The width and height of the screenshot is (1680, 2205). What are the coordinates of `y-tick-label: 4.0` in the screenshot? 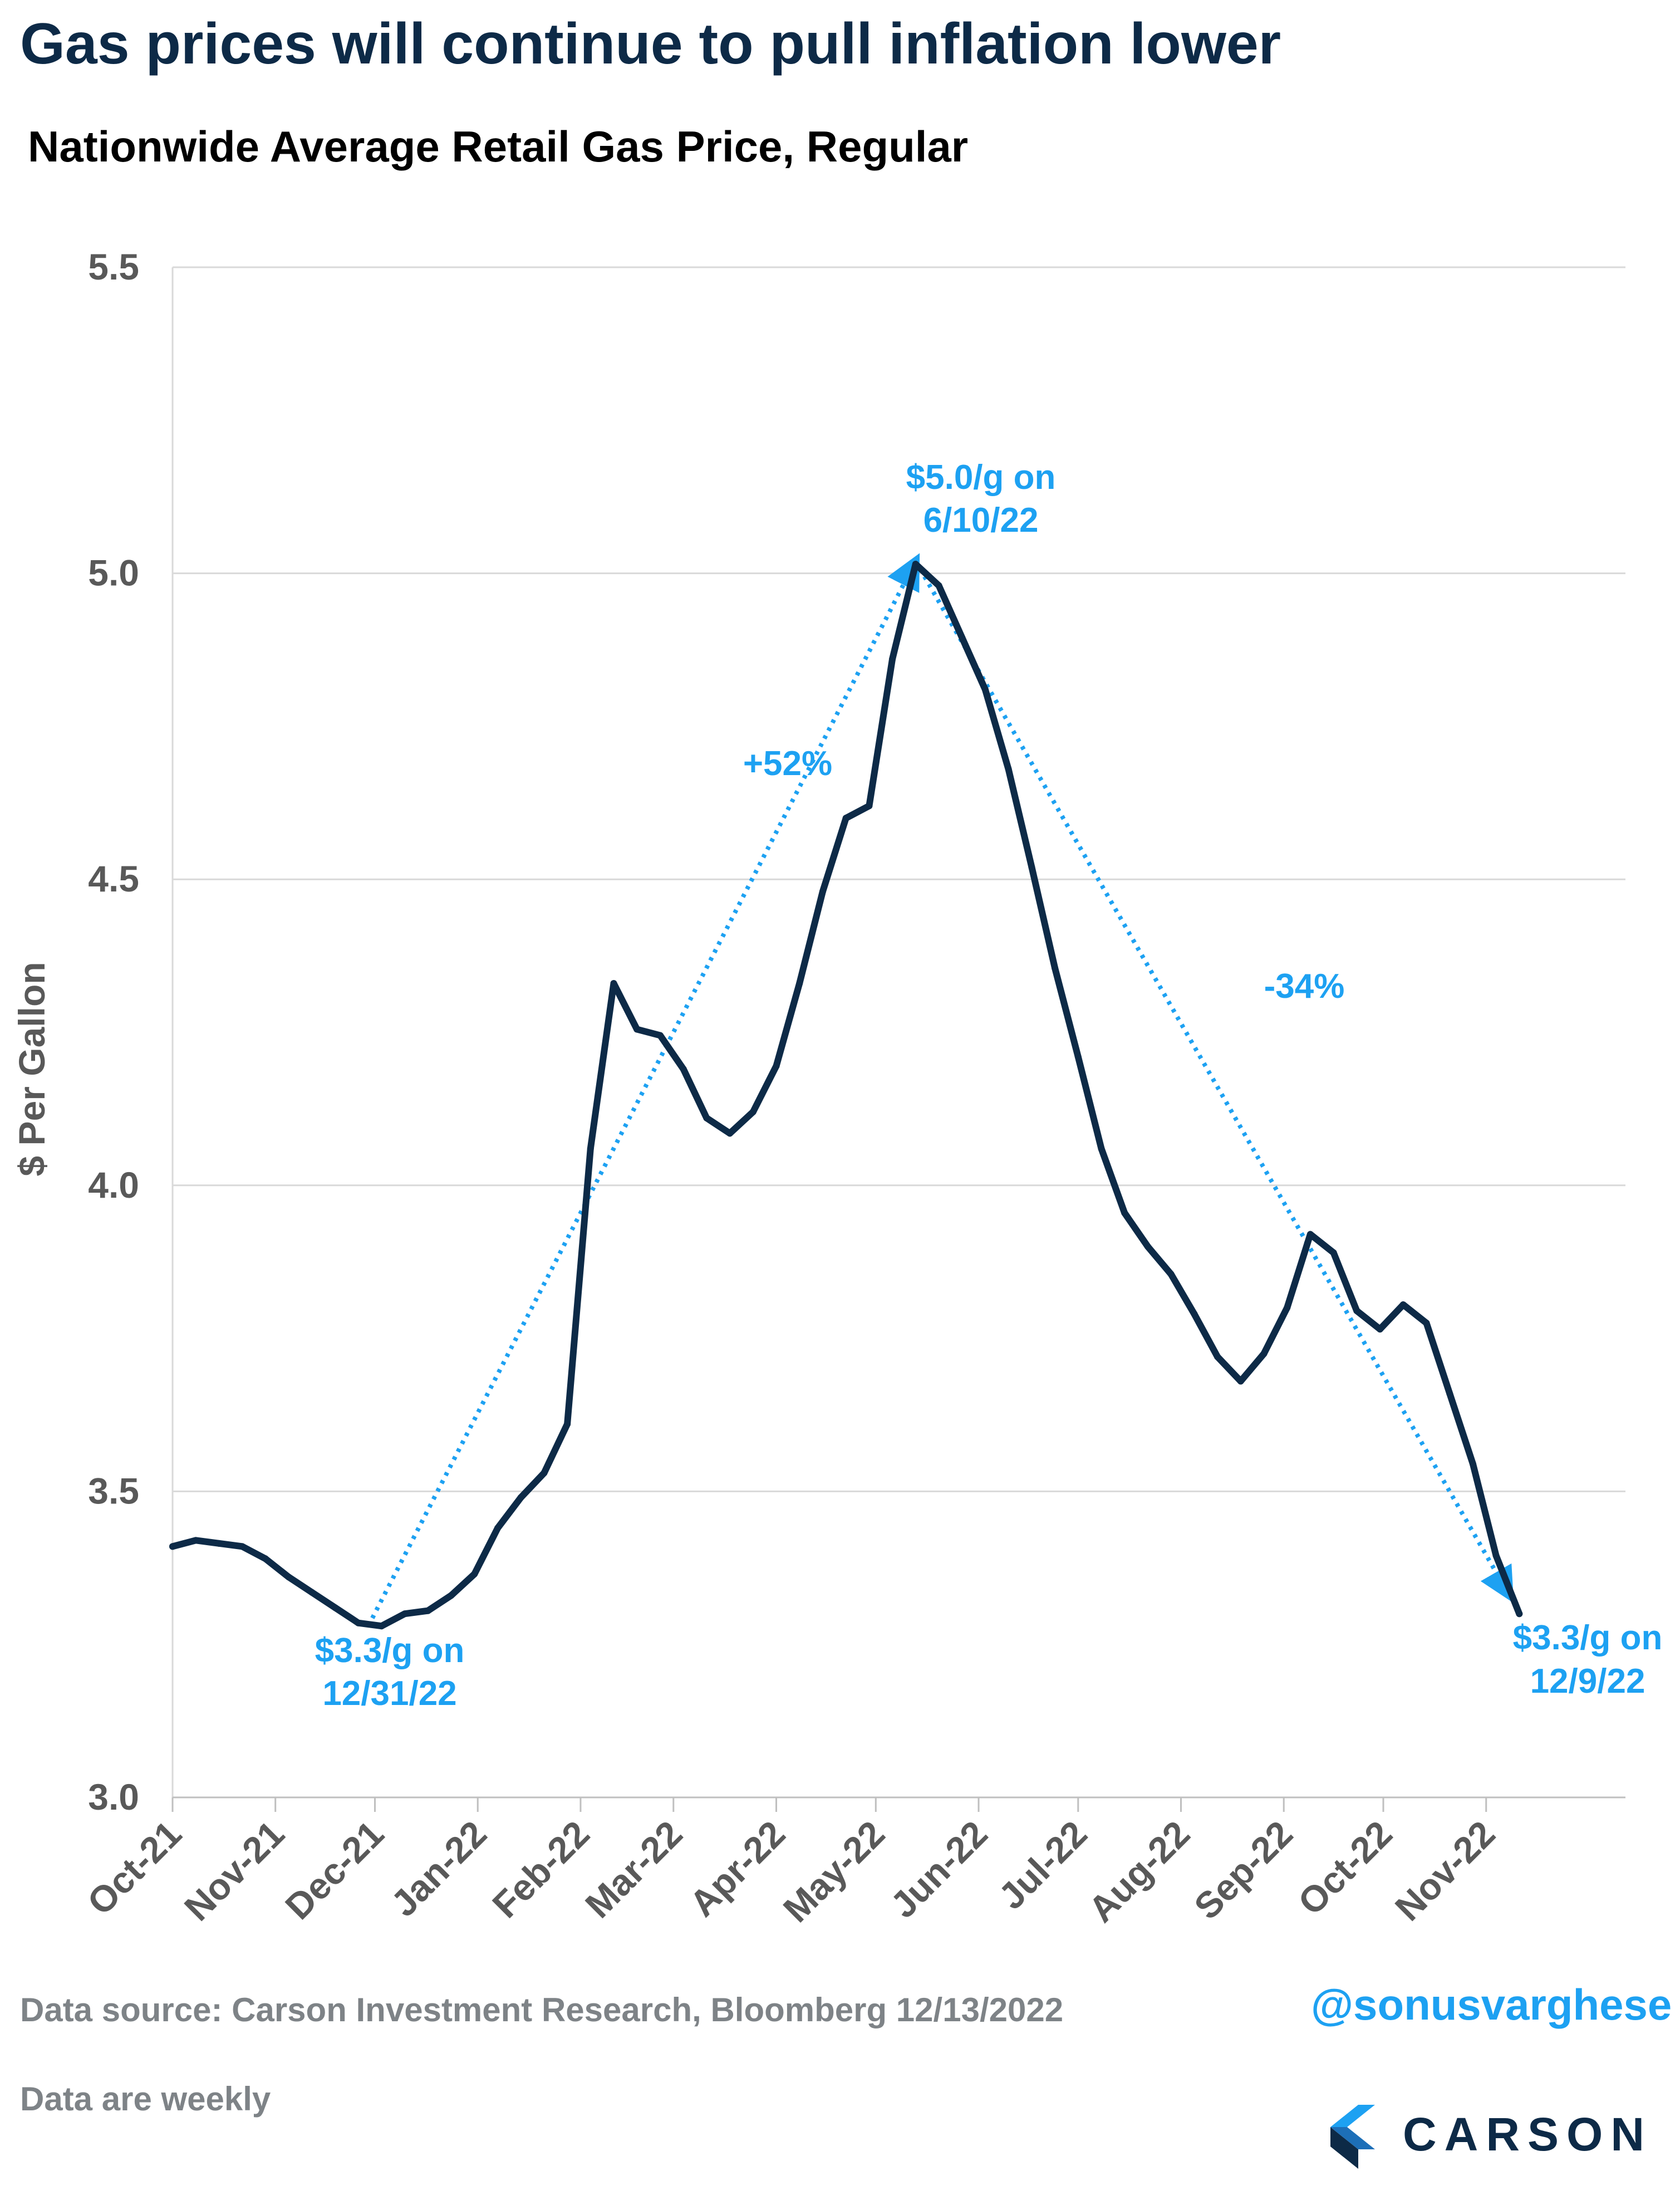 It's located at (113, 1185).